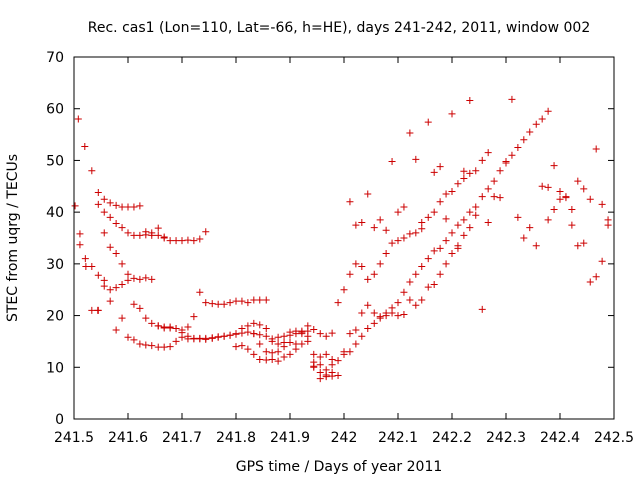 This screenshot has height=480, width=640. I want to click on y-tick-label: 60, so click(55, 110).